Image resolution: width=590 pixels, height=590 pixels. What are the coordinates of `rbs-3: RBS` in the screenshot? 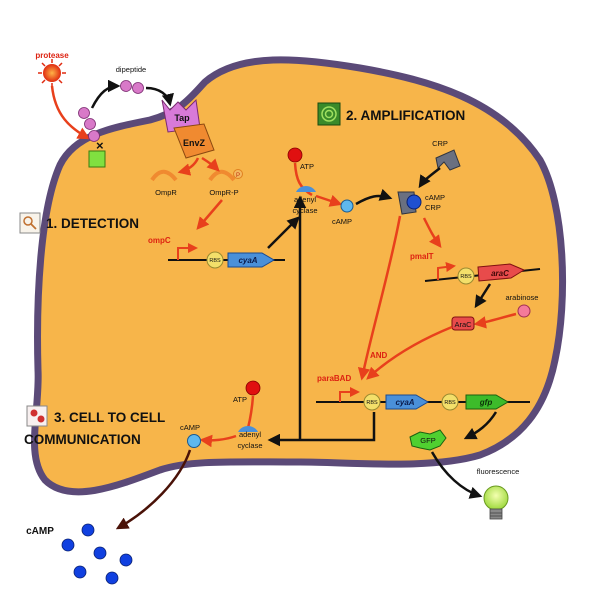 It's located at (372, 402).